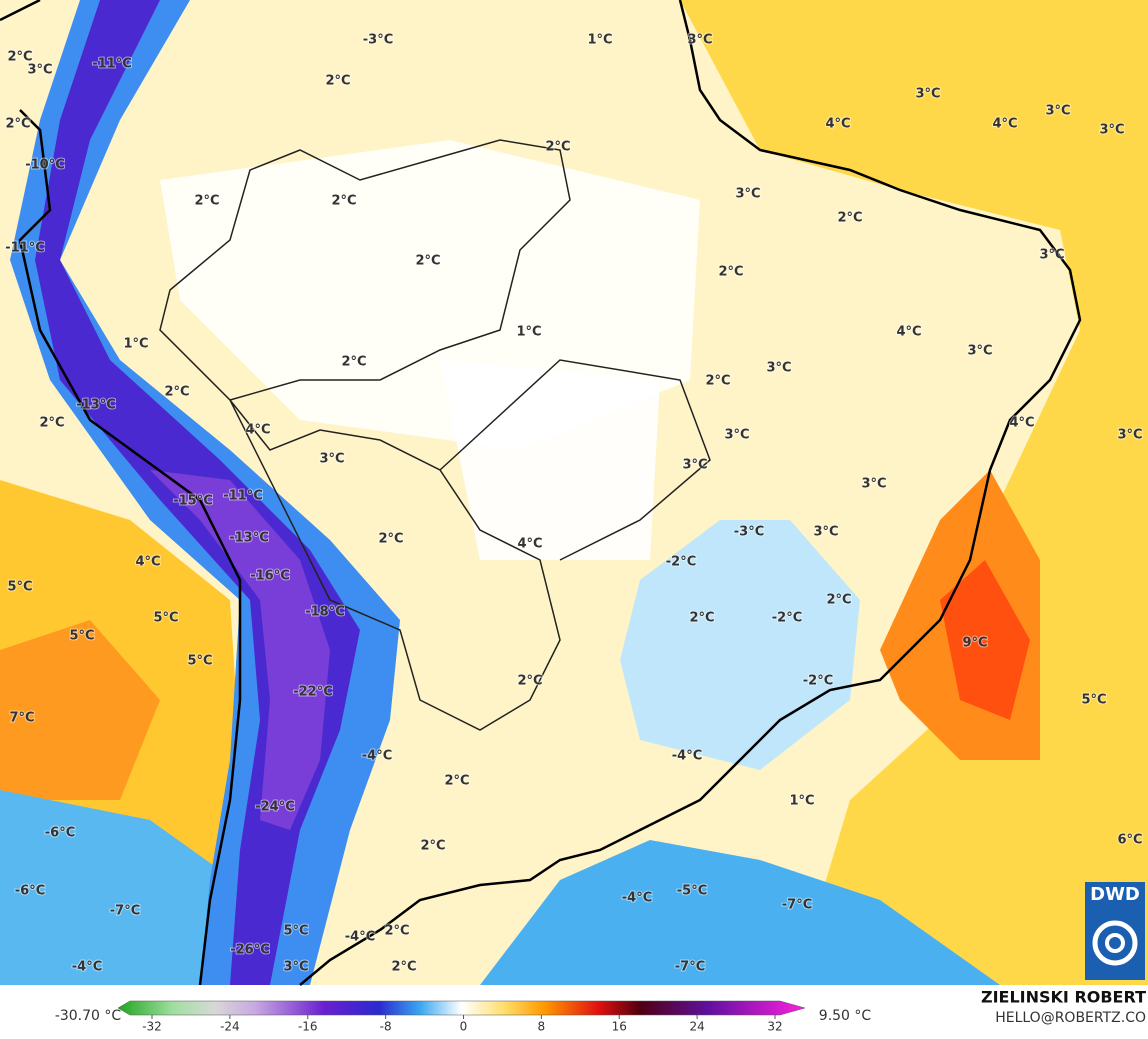 This screenshot has height=1039, width=1148. I want to click on colorbar-tick-label: -8, so click(386, 1027).